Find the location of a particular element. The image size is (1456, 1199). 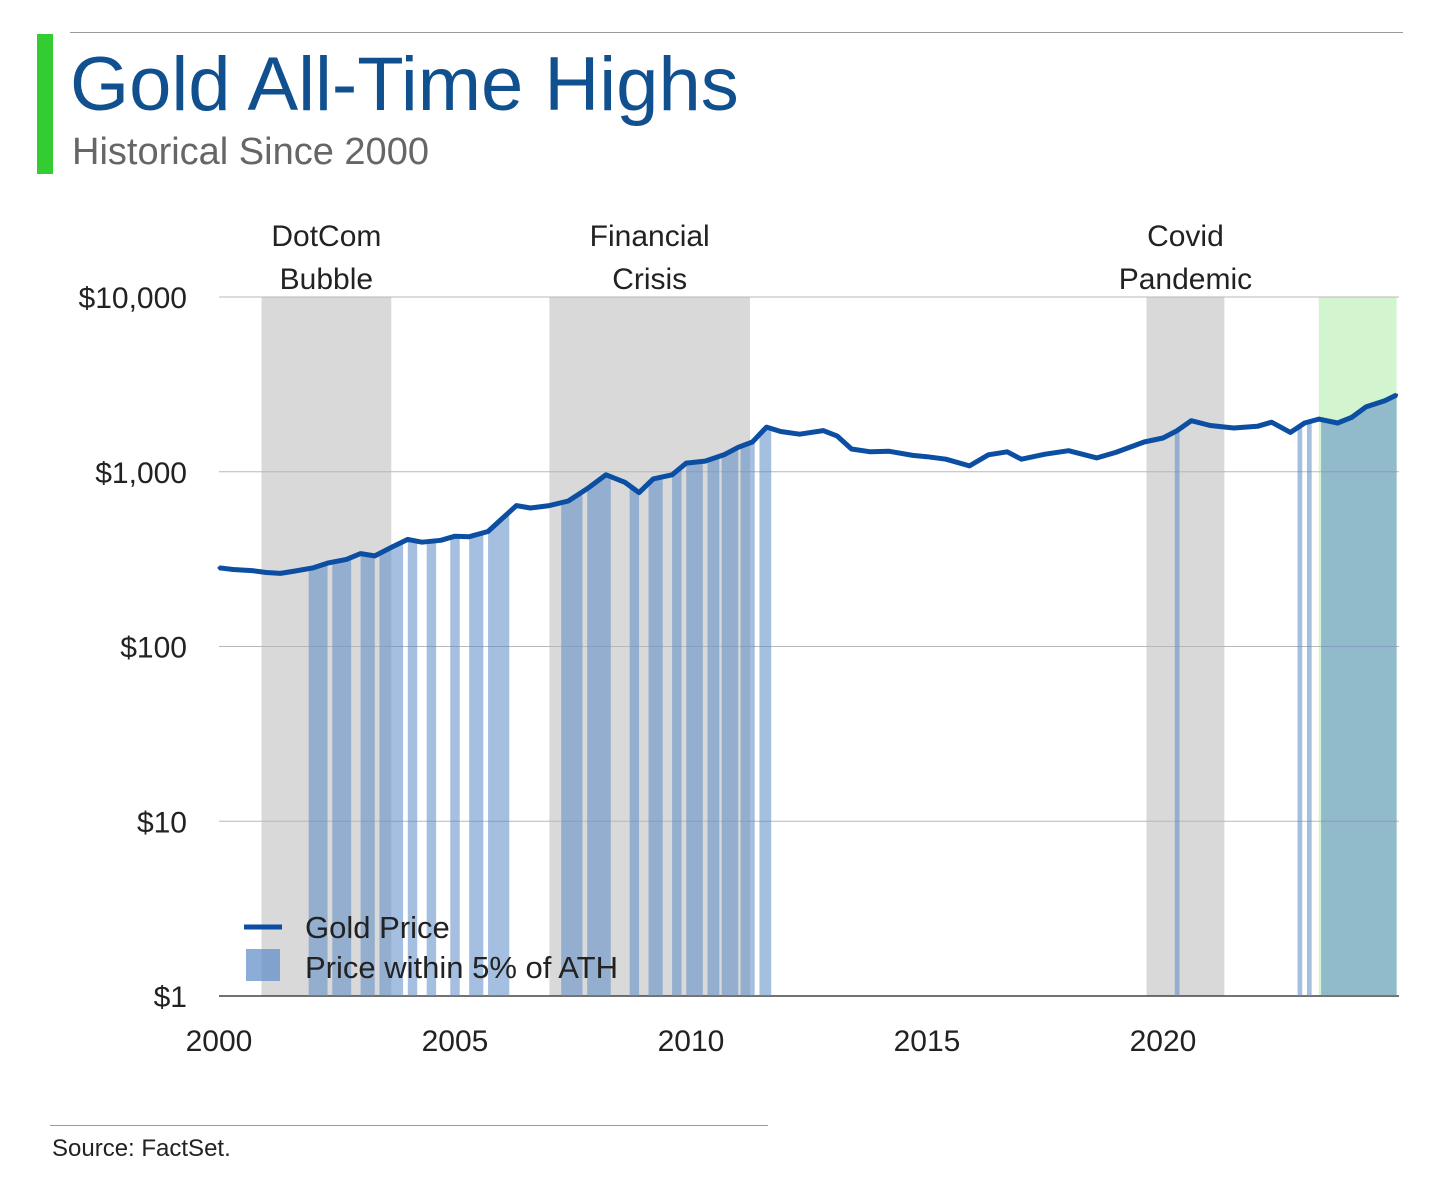

y-tick-label: $100 is located at coordinates (153, 648).